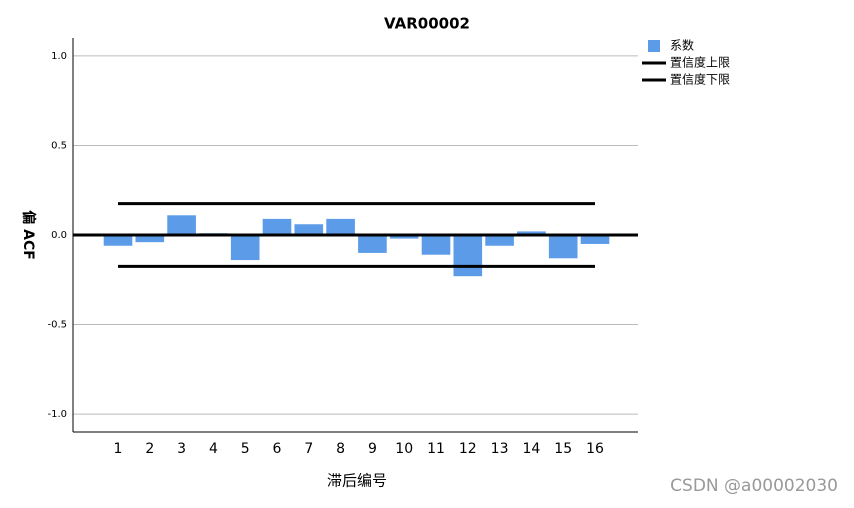  I want to click on y-tick-label: 0.5, so click(59, 145).